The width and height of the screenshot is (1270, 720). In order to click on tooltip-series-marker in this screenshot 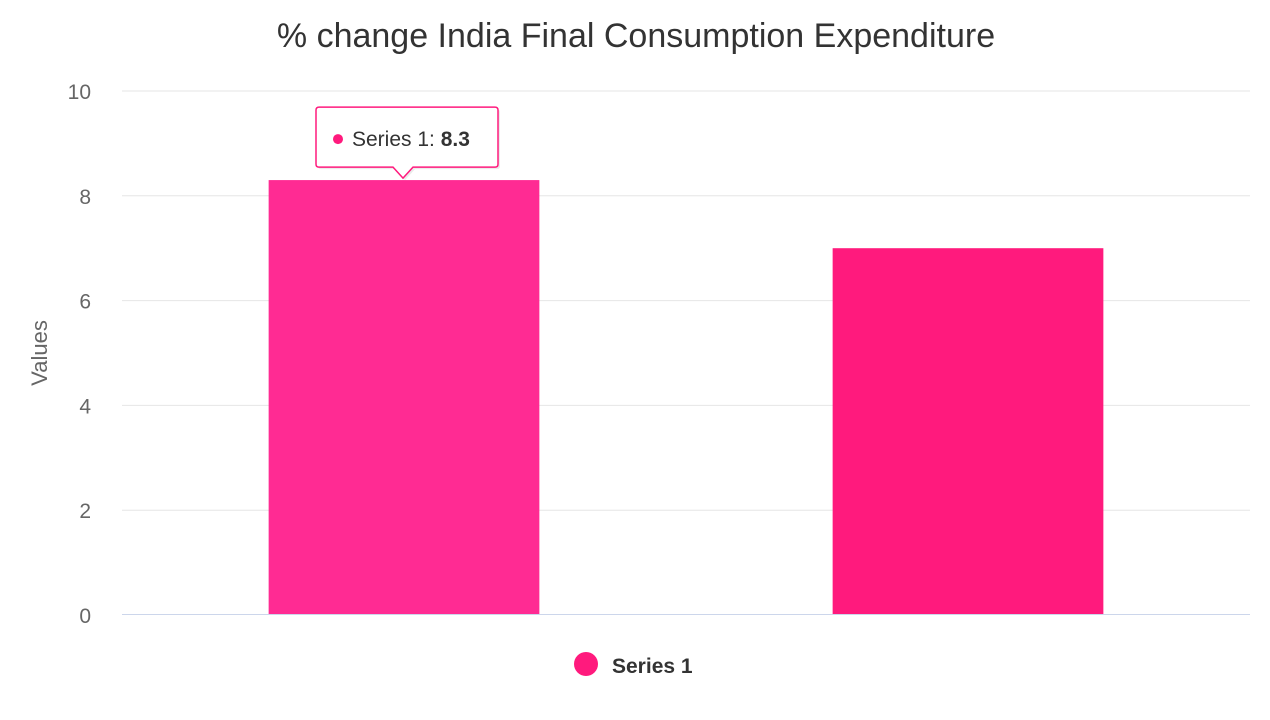, I will do `click(338, 139)`.